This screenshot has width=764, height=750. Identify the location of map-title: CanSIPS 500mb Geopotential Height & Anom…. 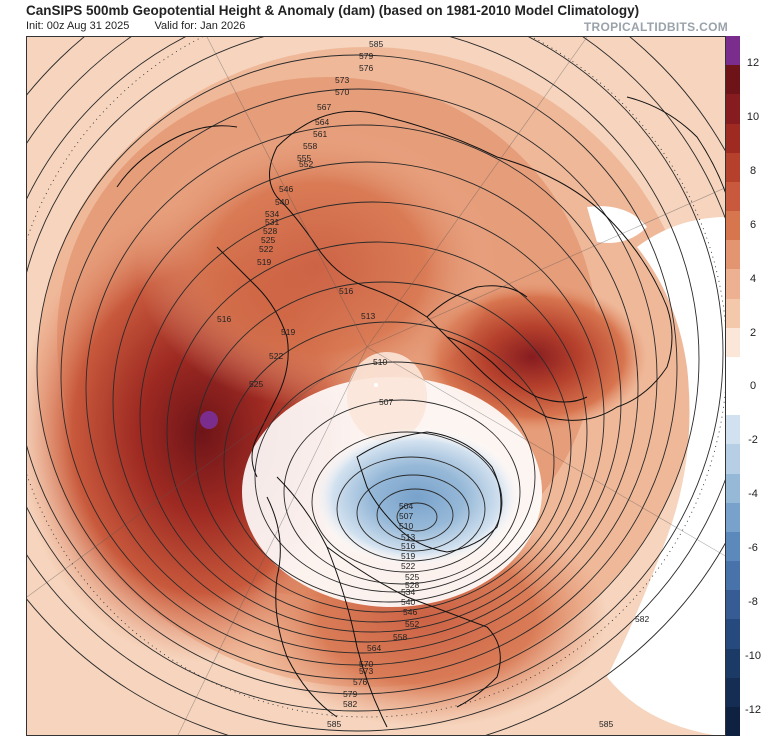
(333, 10).